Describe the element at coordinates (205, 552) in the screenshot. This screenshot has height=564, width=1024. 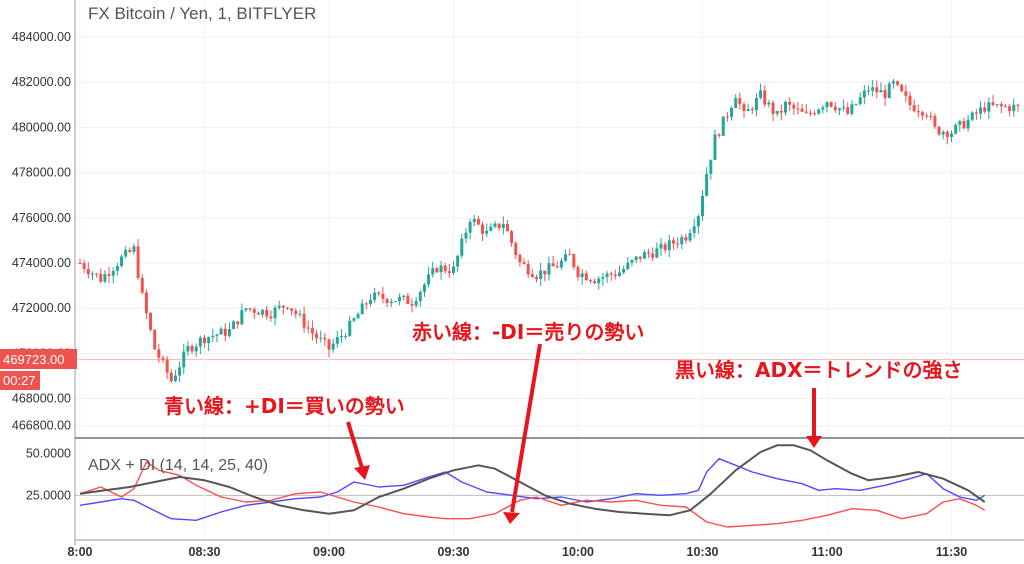
I see `time-tick-label: 08:30` at that location.